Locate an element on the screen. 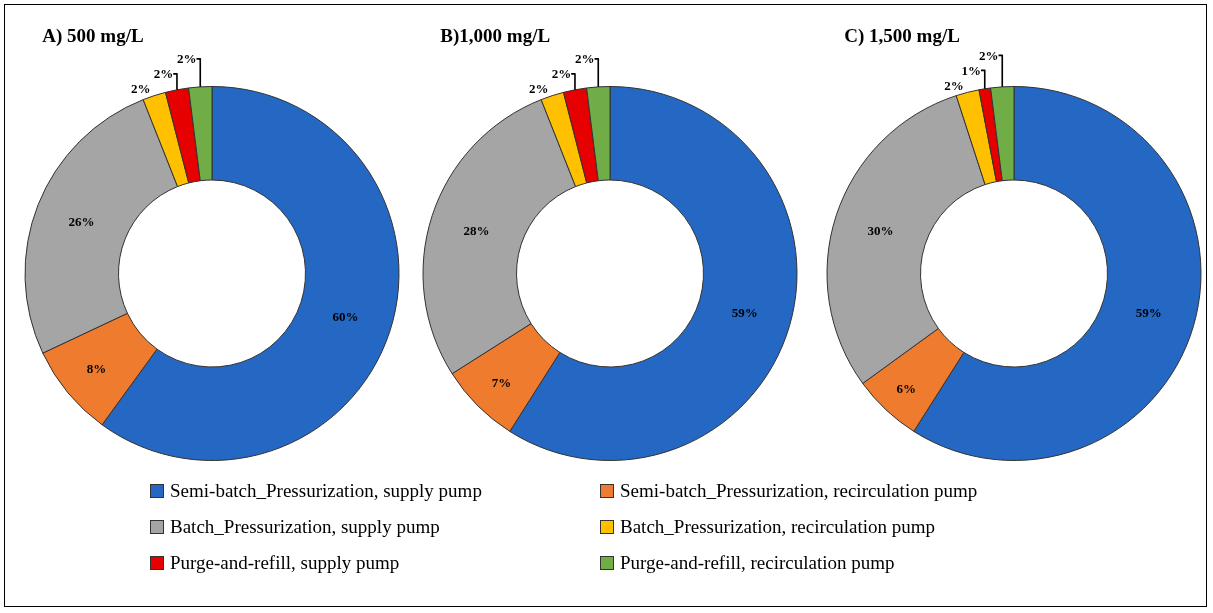 The height and width of the screenshot is (613, 1213). chart-title: C) 1,500 mg/L is located at coordinates (902, 36).